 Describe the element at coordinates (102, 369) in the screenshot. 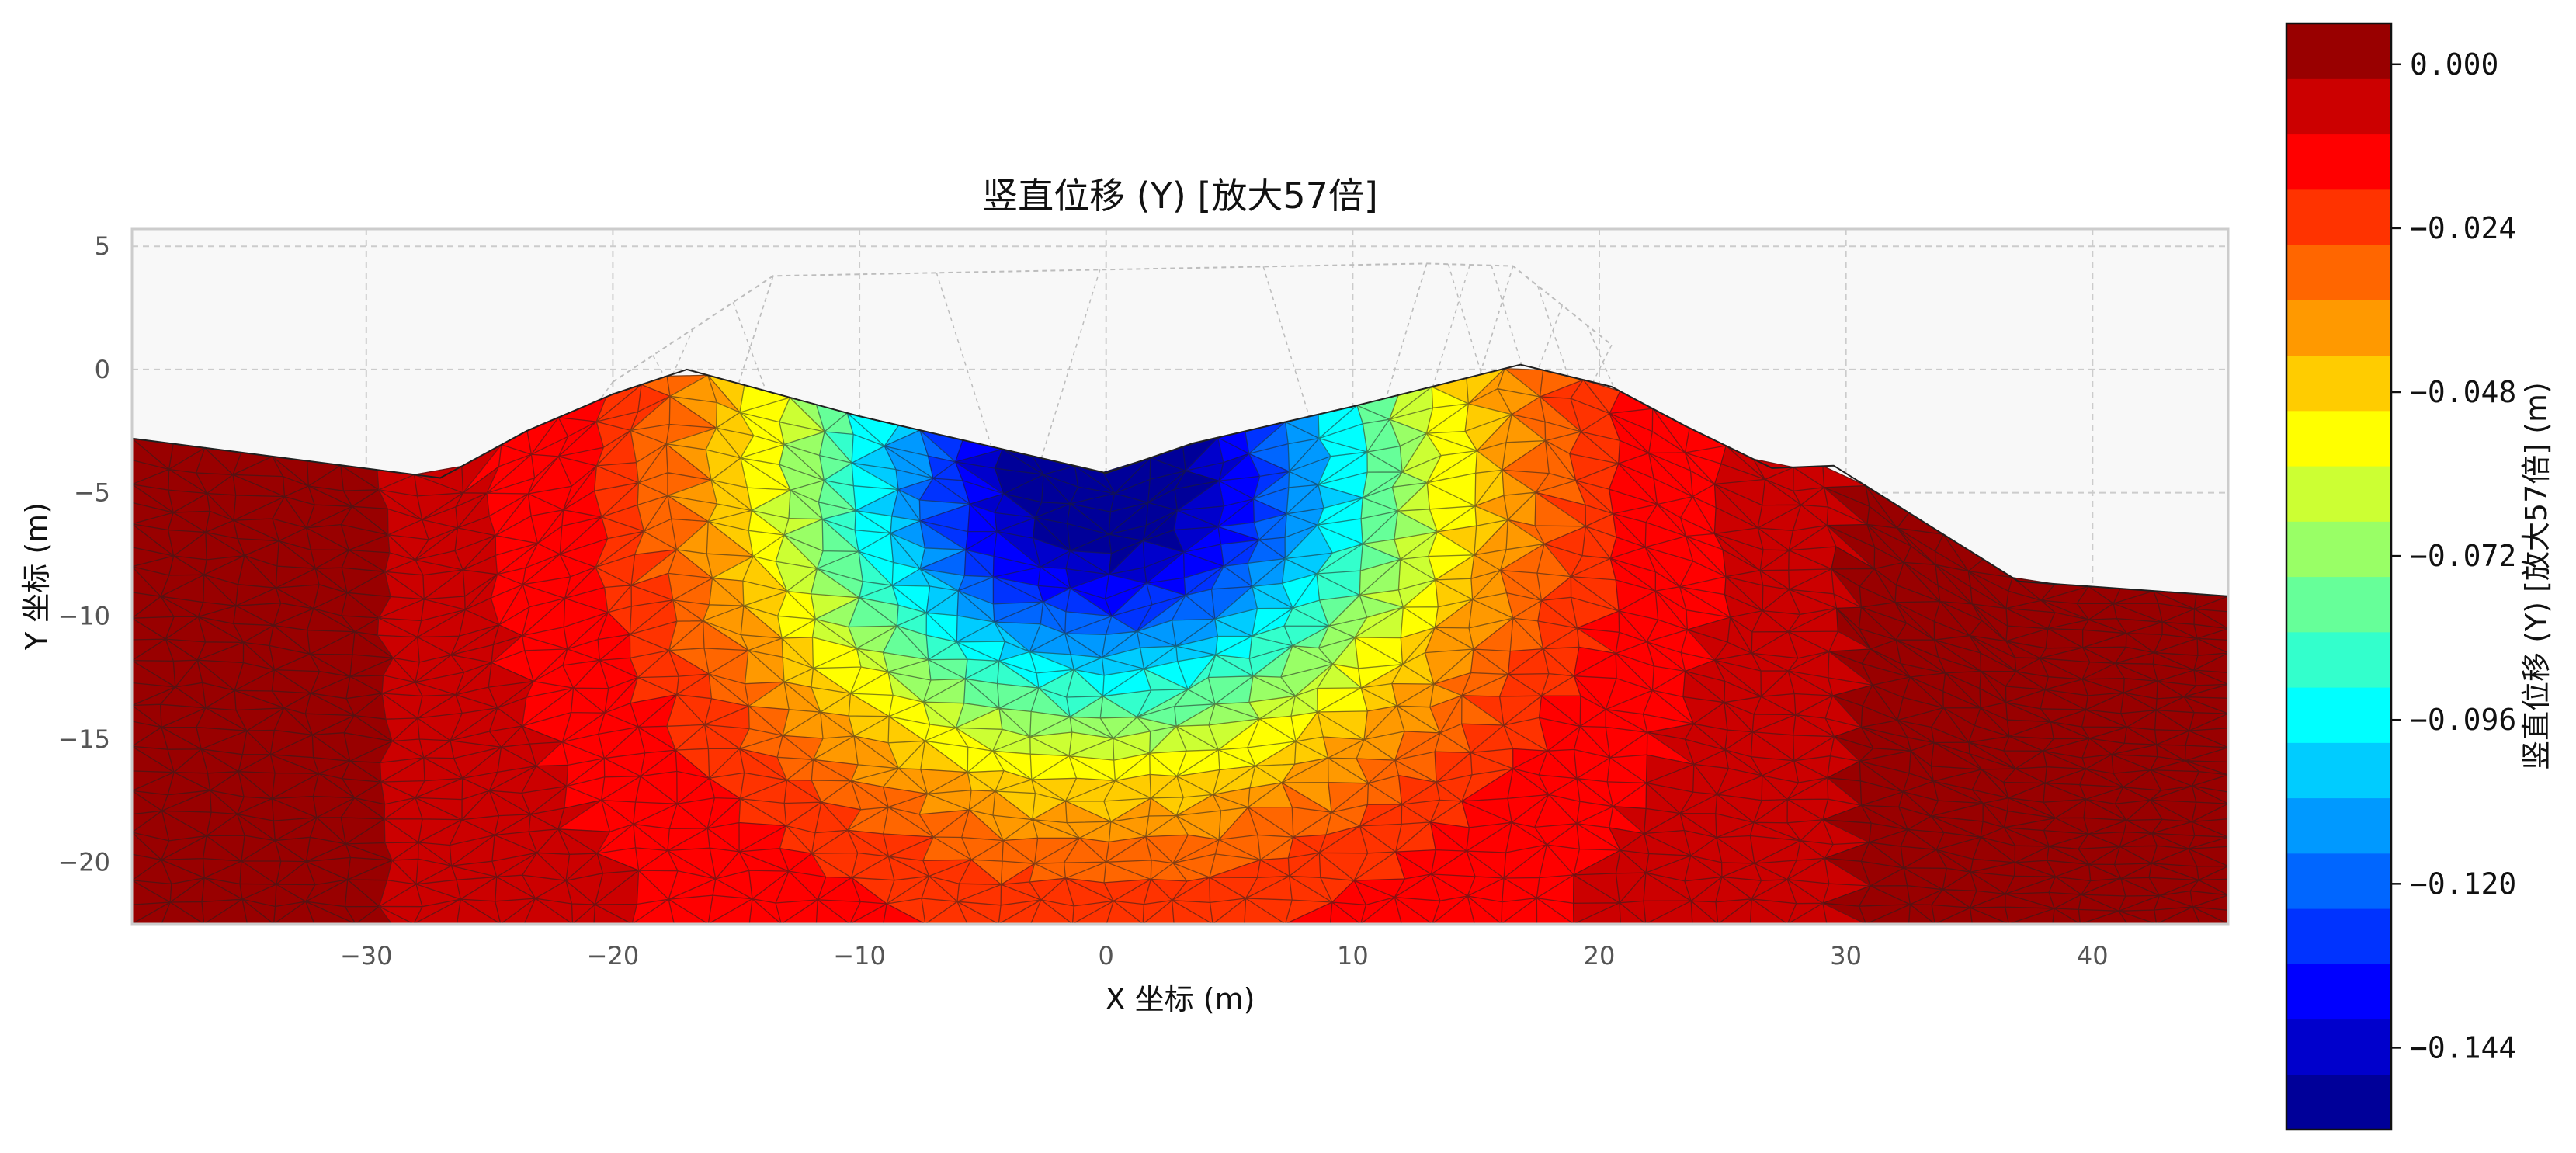

I see `y-tick-label: 0` at that location.